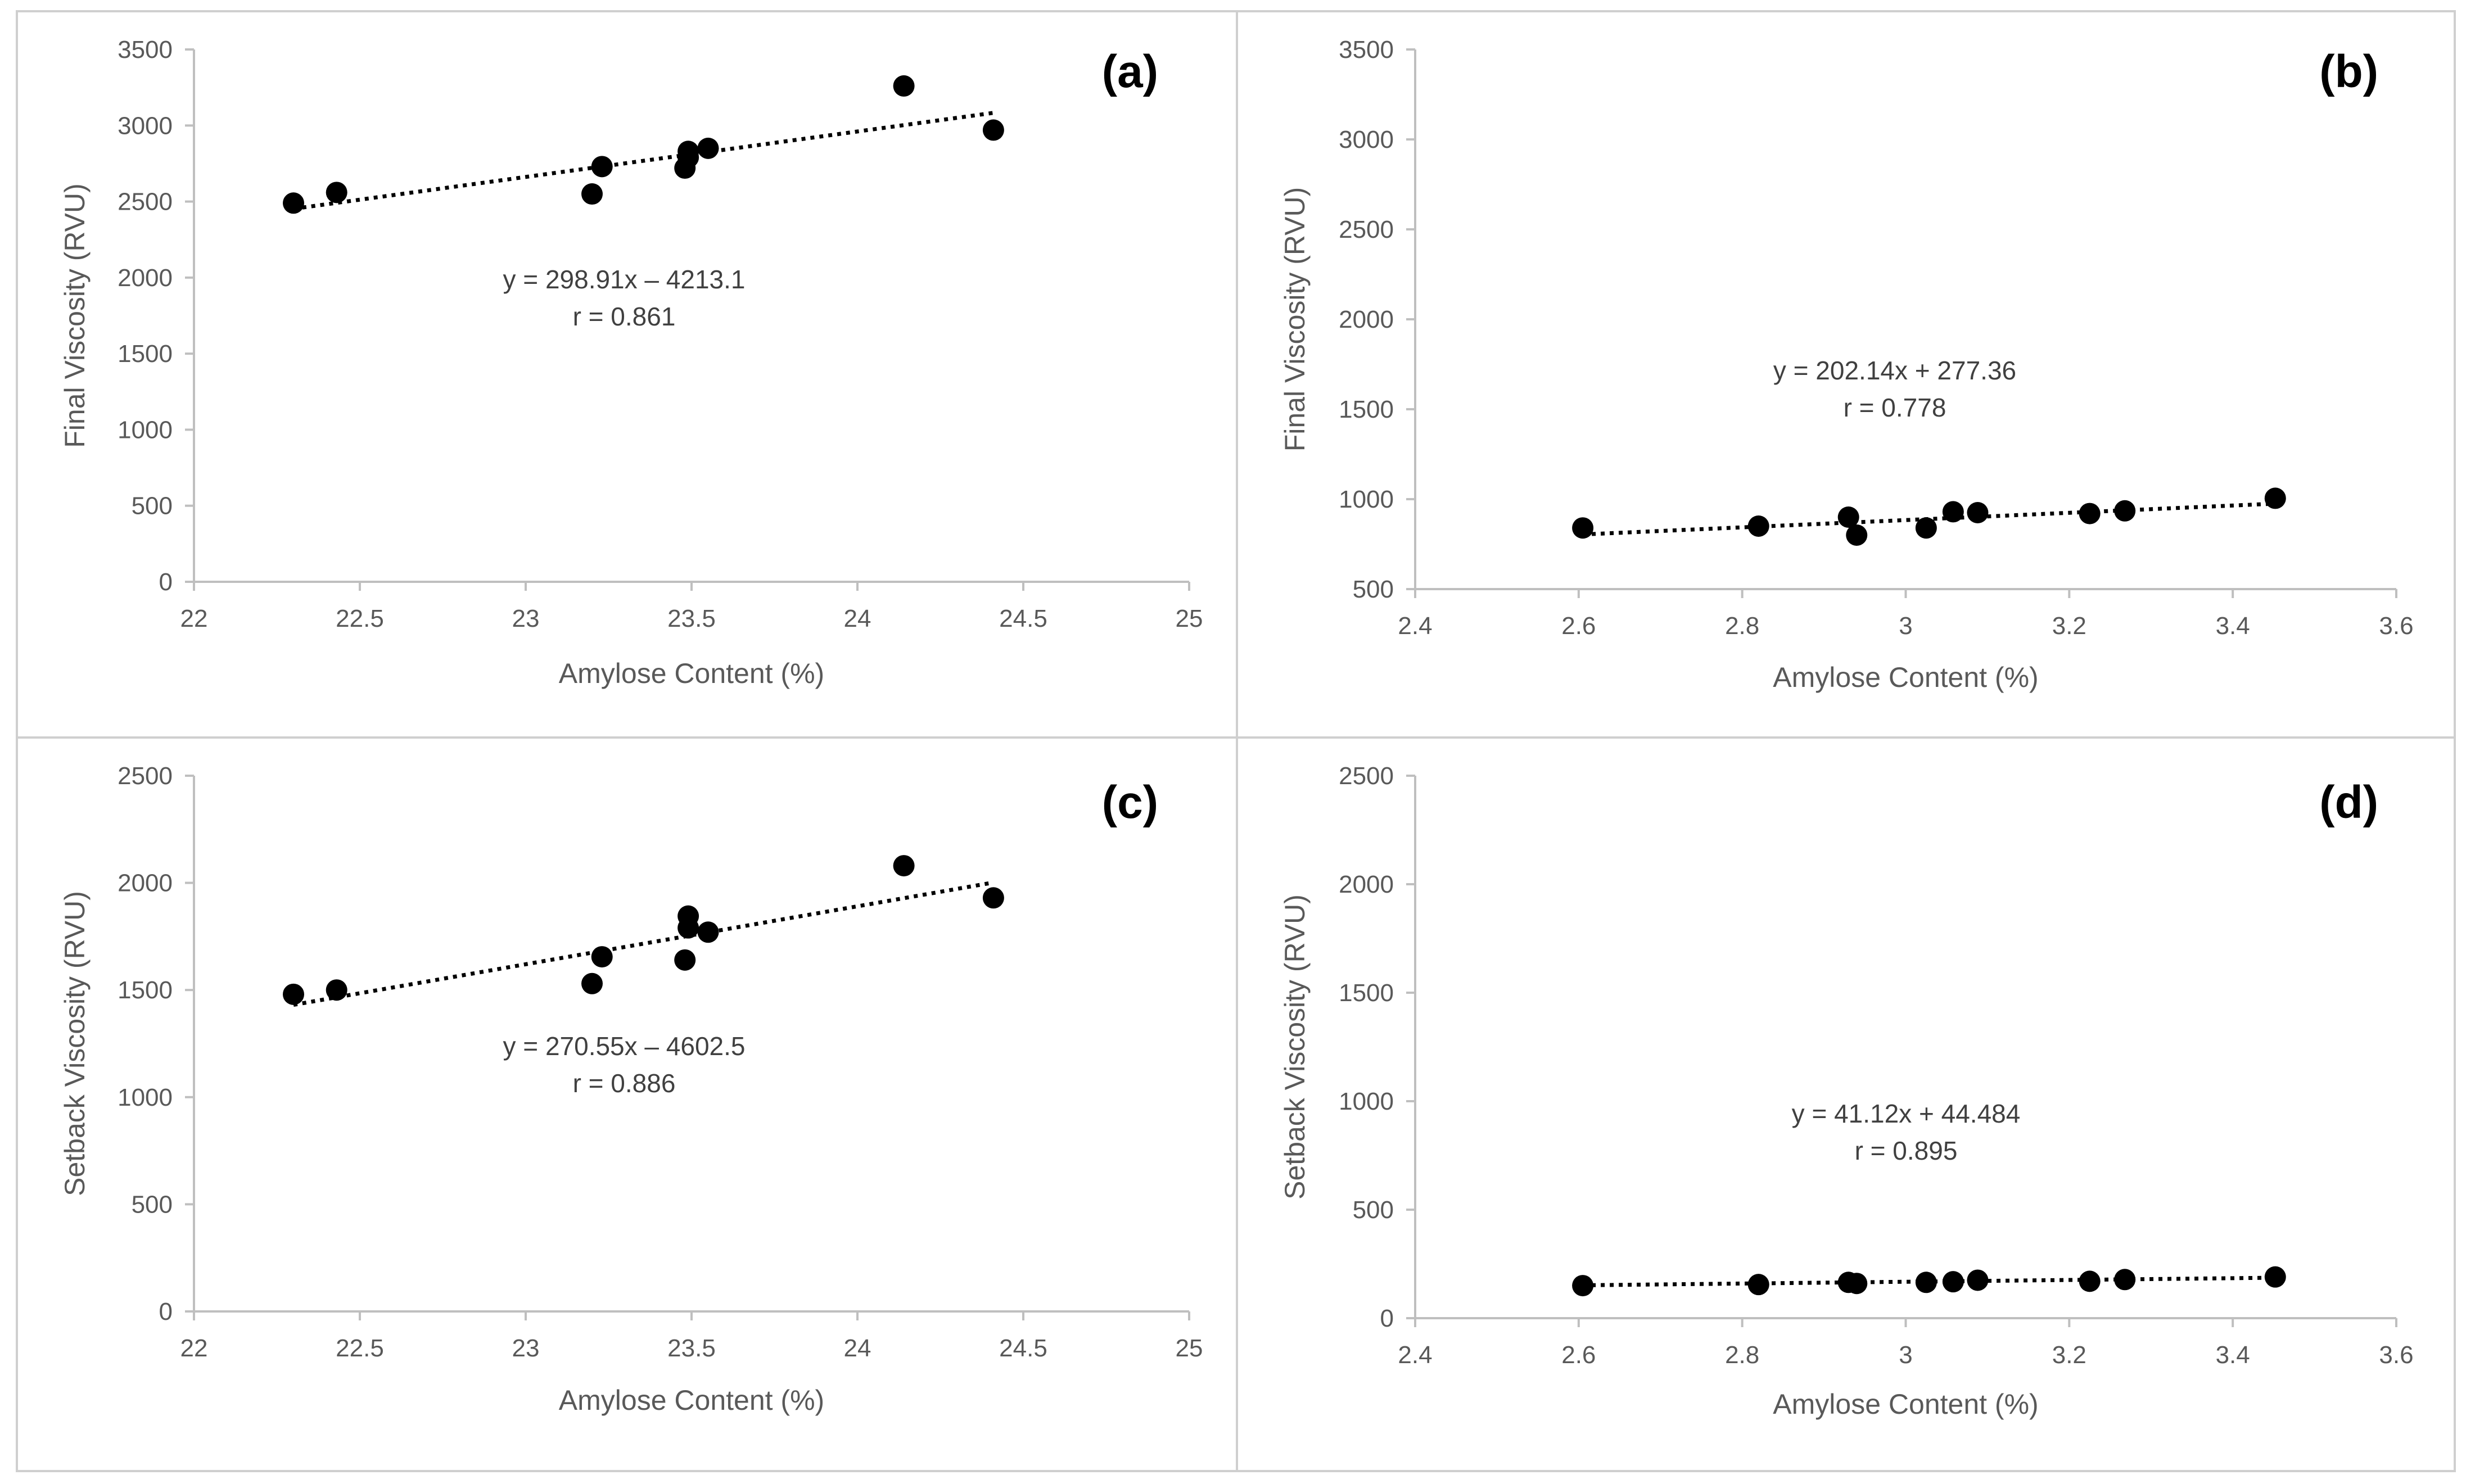 The image size is (2466, 1484). Describe the element at coordinates (1906, 1113) in the screenshot. I see `regression-equation: y = 41.12x + 44.484` at that location.